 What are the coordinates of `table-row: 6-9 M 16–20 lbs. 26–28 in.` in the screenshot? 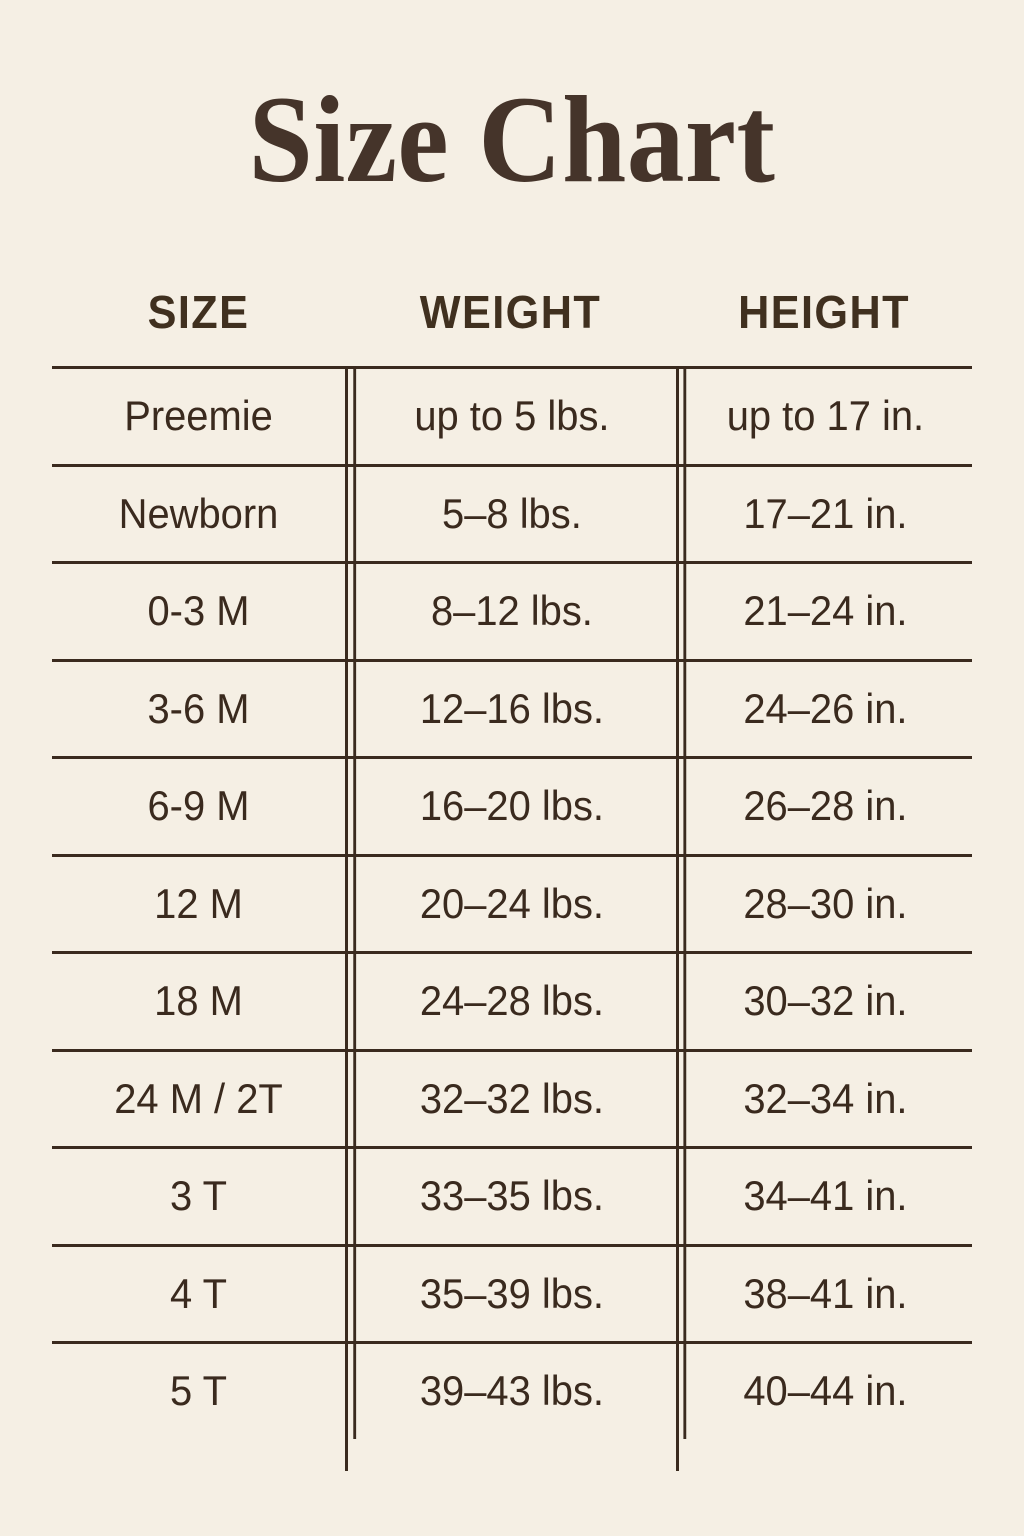 It's located at (512, 805).